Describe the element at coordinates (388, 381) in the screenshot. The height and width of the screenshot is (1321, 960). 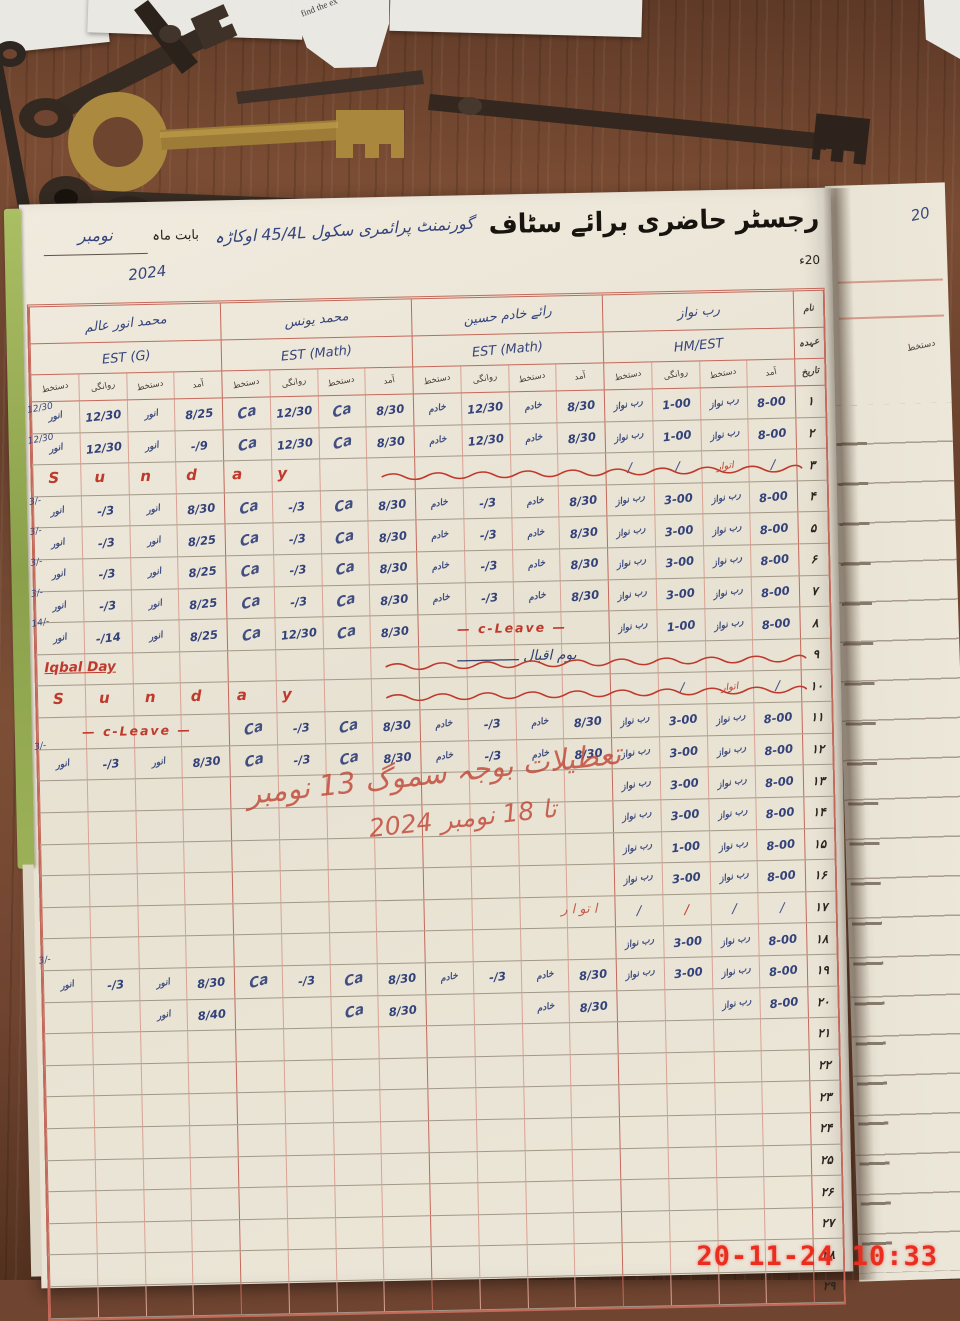
I see `subcolumn-header: آمد` at that location.